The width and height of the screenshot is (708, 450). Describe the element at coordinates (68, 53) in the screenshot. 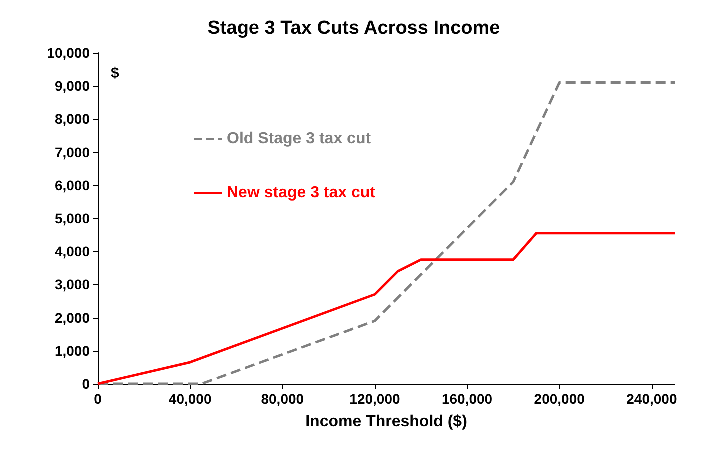

I see `y-tick-label: 10,000` at that location.